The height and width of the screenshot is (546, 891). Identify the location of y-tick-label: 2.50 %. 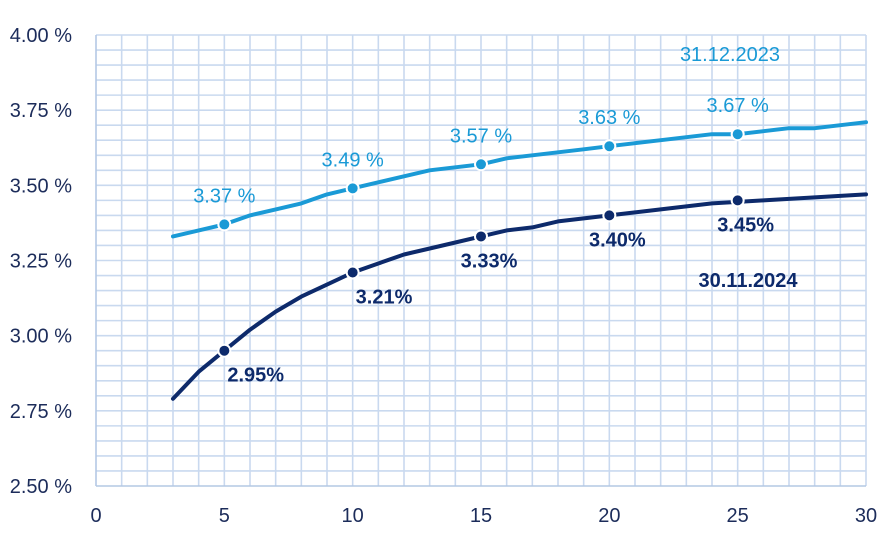
(41, 487).